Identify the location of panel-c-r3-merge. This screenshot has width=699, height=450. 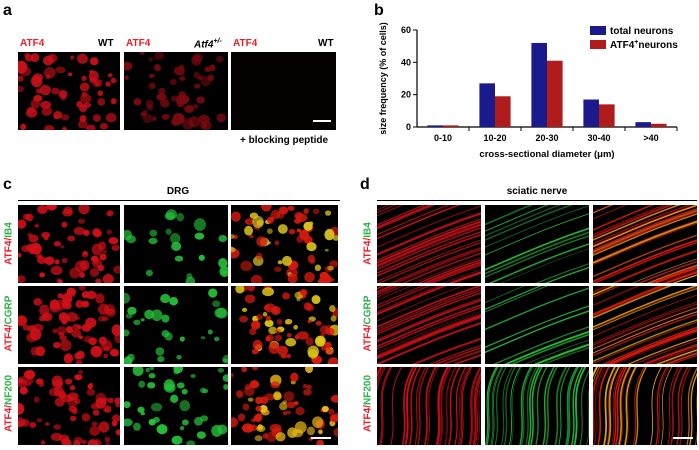
(284, 406).